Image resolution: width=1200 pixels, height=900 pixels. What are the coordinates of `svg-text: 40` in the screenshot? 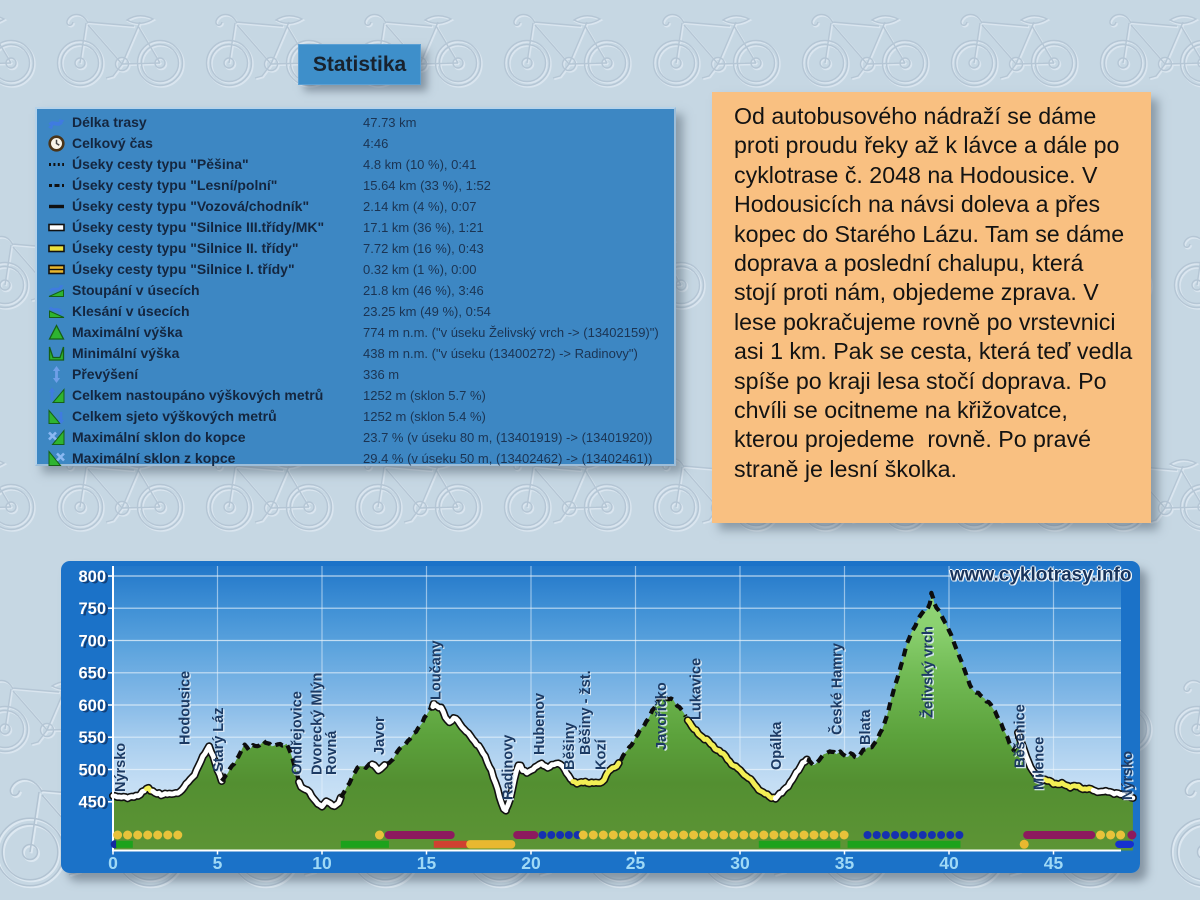 It's located at (949, 863).